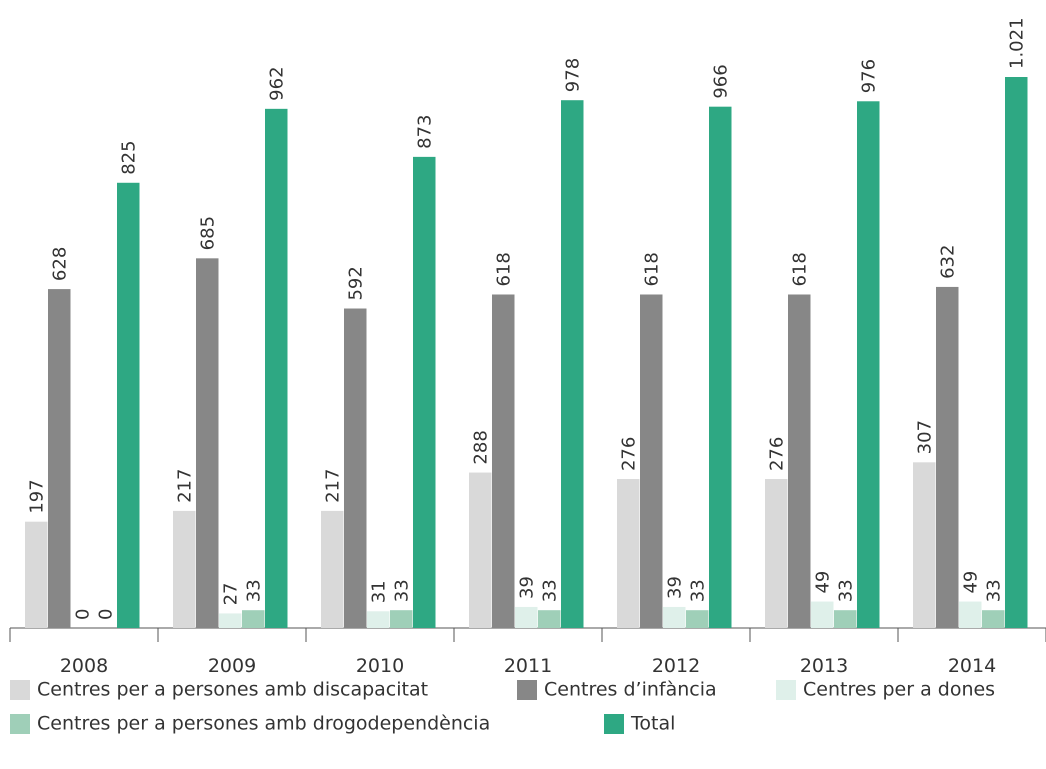 This screenshot has width=1046, height=769. I want to click on data-label: 307, so click(925, 437).